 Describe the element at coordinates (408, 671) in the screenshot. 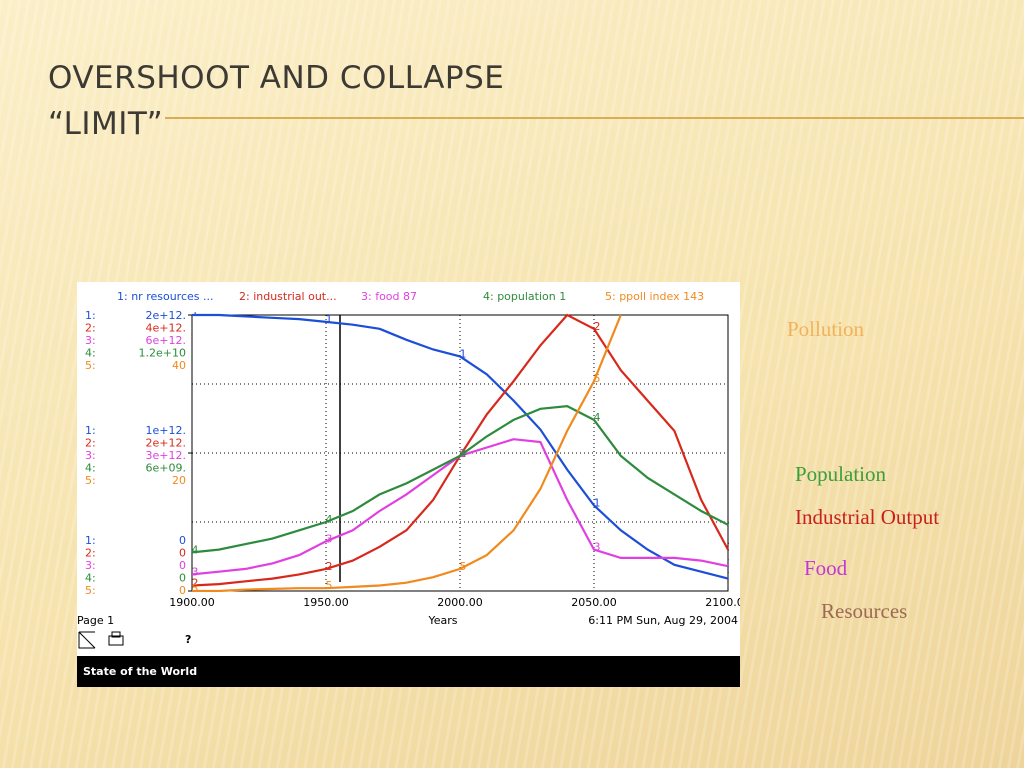

I see `footer-bar` at that location.